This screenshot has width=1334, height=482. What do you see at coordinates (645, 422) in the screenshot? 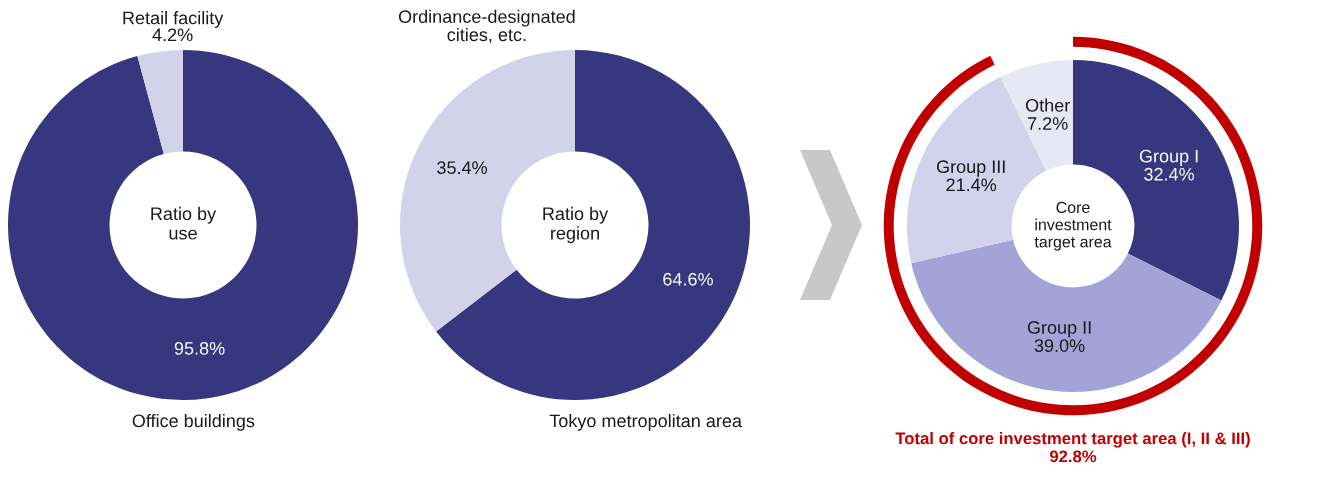
I see `slice-label: Tokyo metropolitan area` at bounding box center [645, 422].